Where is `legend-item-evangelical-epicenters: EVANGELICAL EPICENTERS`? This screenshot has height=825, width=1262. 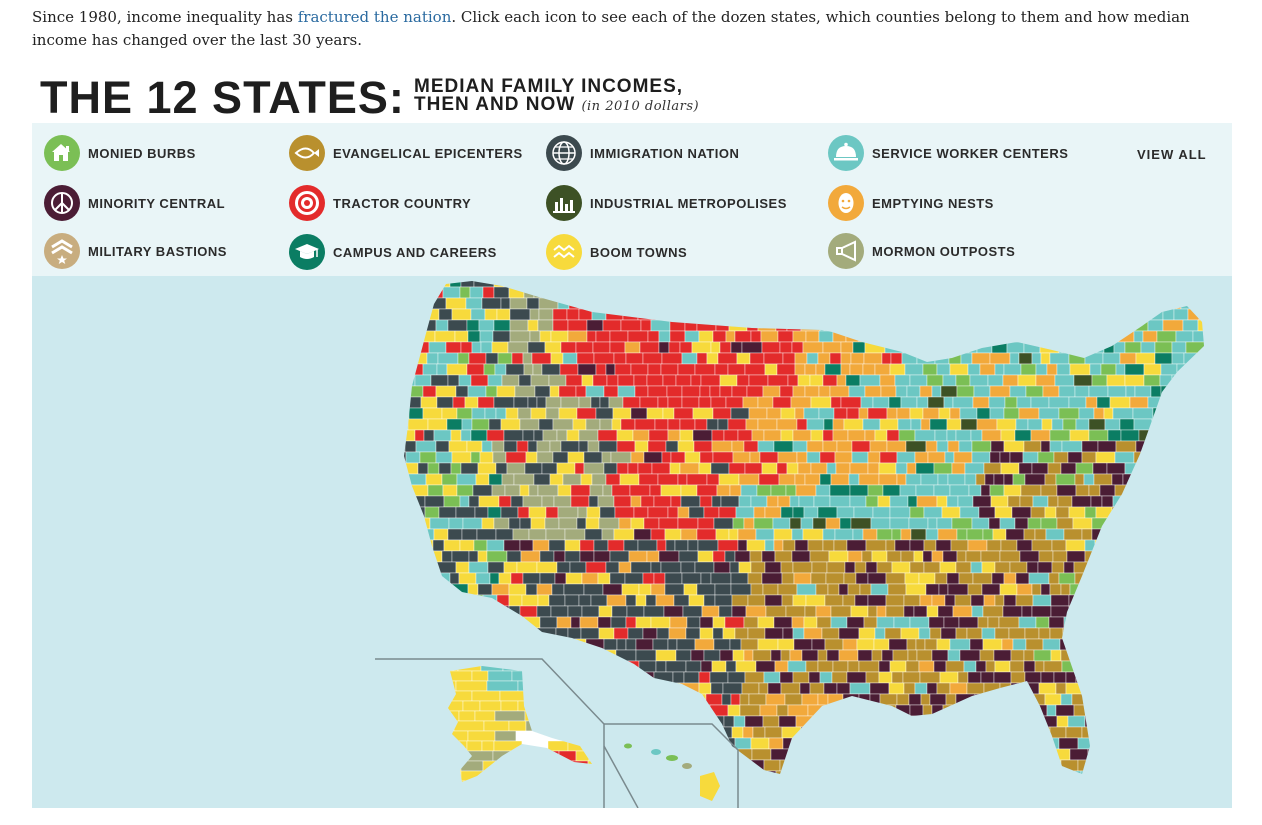 legend-item-evangelical-epicenters: EVANGELICAL EPICENTERS is located at coordinates (406, 153).